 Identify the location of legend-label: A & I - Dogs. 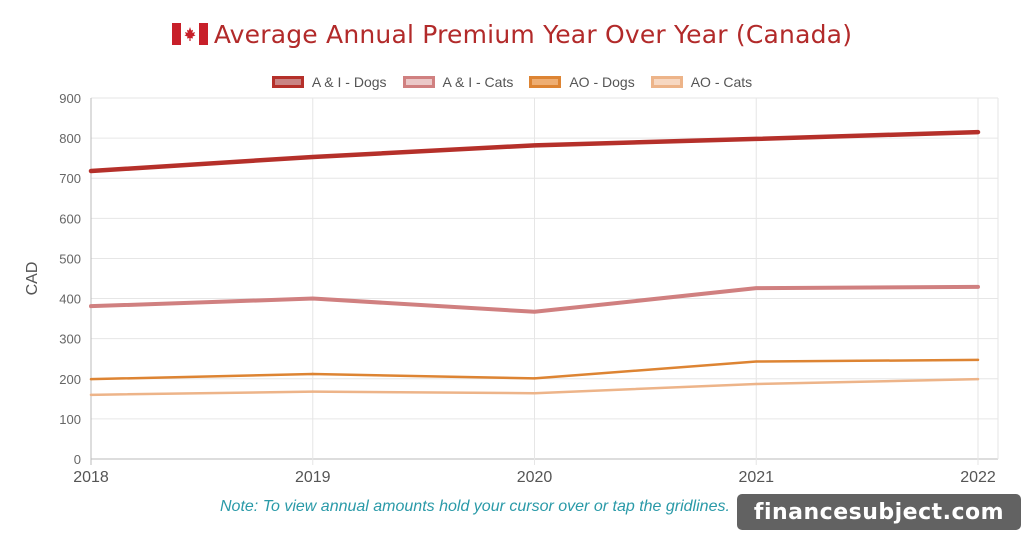
(349, 82).